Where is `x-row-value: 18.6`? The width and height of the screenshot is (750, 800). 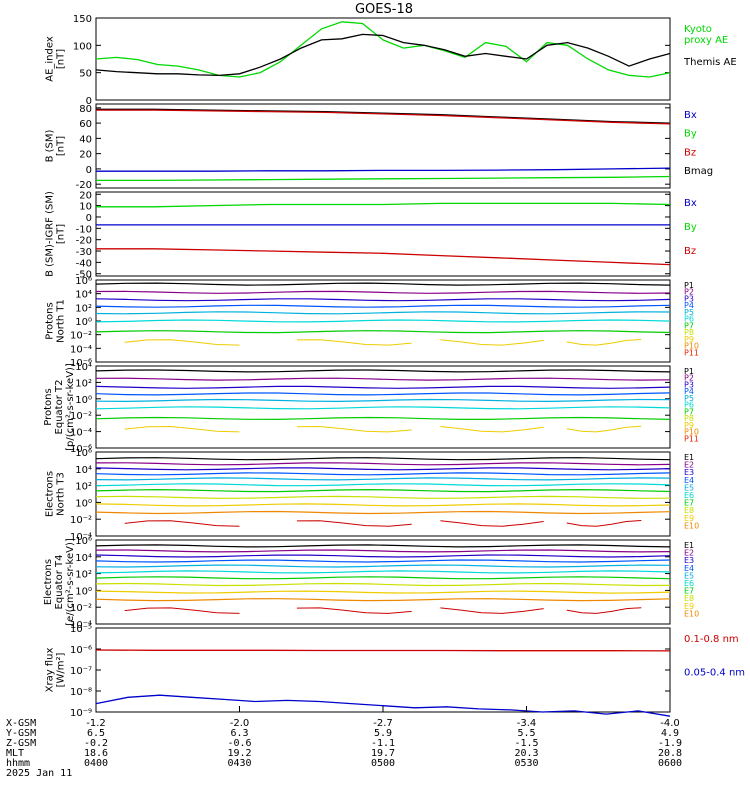
x-row-value: 18.6 is located at coordinates (96, 753).